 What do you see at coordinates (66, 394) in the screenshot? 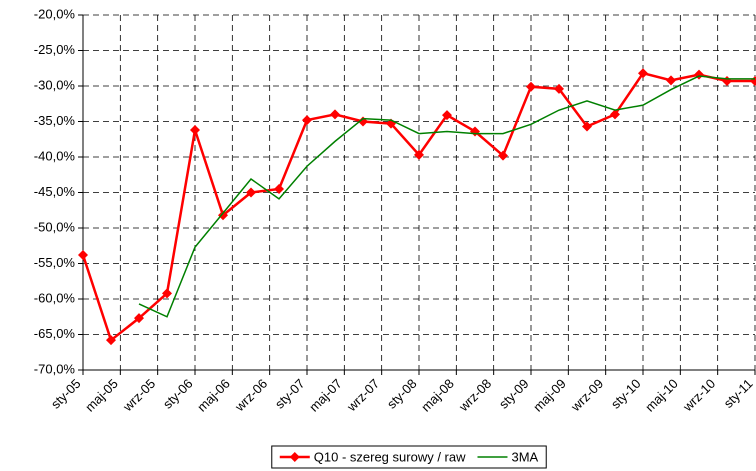
I see `x-tick-label: sty-05` at bounding box center [66, 394].